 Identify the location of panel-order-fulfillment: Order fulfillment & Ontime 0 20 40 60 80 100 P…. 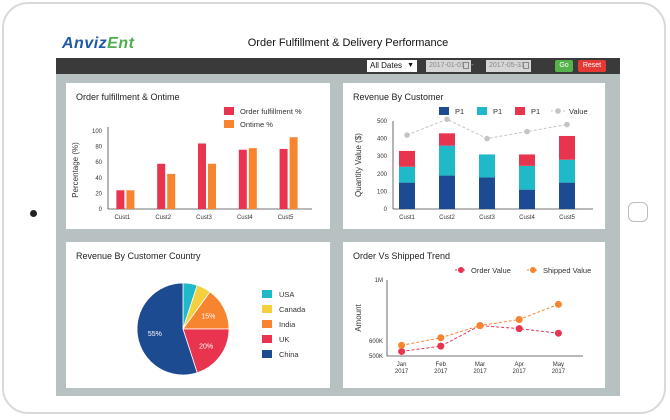
(198, 156).